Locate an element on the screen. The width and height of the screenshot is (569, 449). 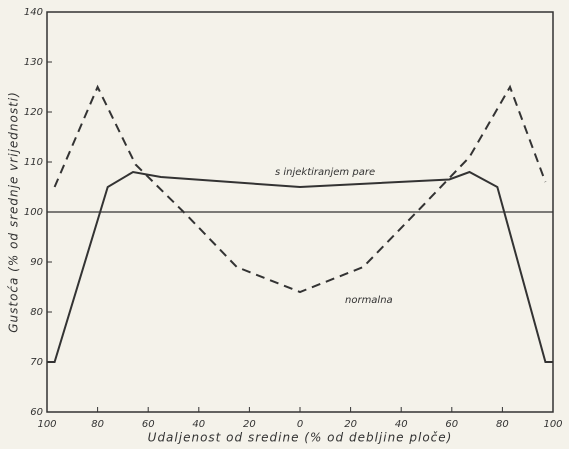
y-tick-label: 100 is located at coordinates (33, 212).